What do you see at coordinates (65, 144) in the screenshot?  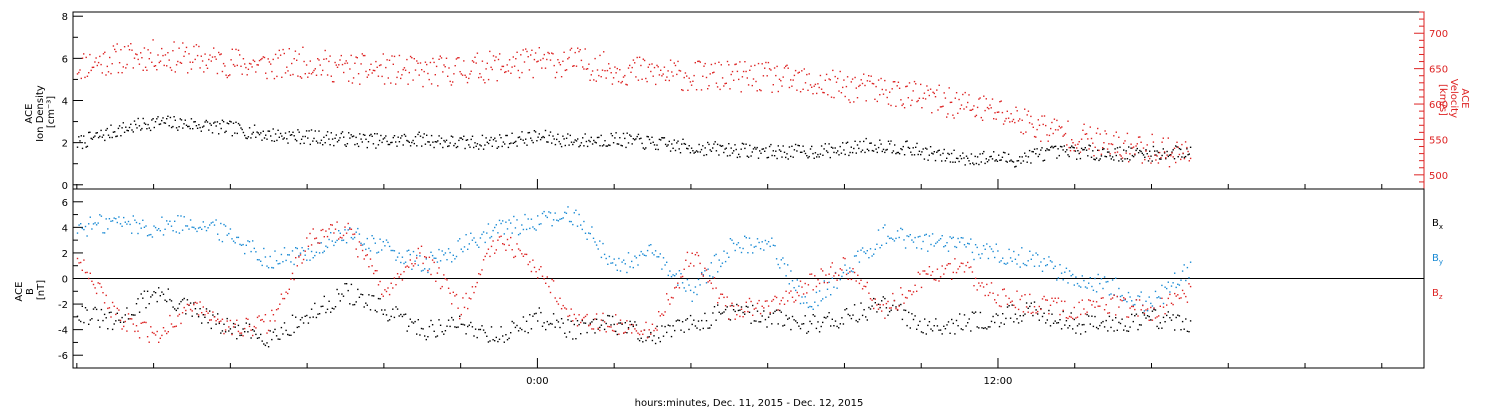 I see `left-tick-label: 2` at bounding box center [65, 144].